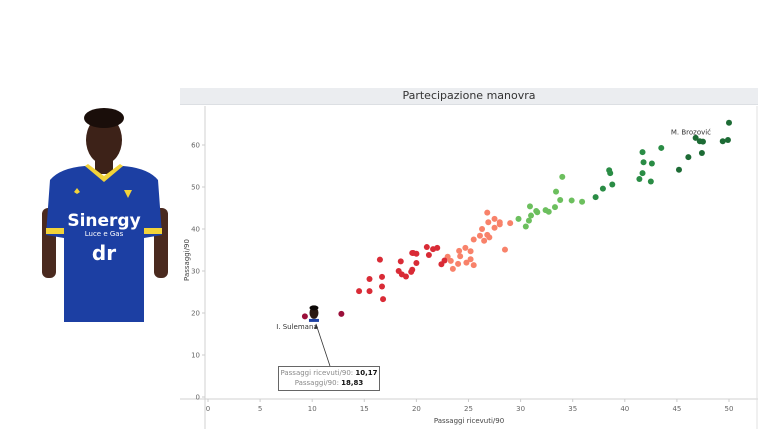  Describe the element at coordinates (318, 373) in the screenshot. I see `tooltip-x-label: Passaggi ricevuti/90:` at that location.